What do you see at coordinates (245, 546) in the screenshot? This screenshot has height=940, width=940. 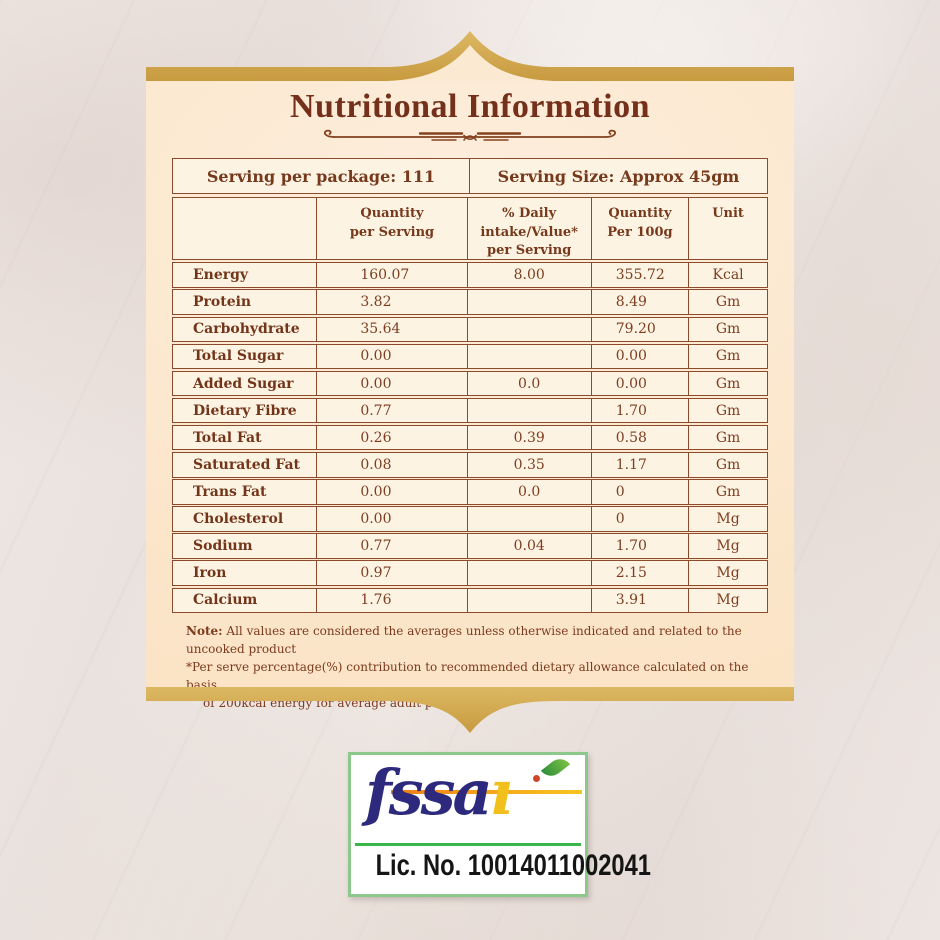 I see `nutrient-name: Sodium` at bounding box center [245, 546].